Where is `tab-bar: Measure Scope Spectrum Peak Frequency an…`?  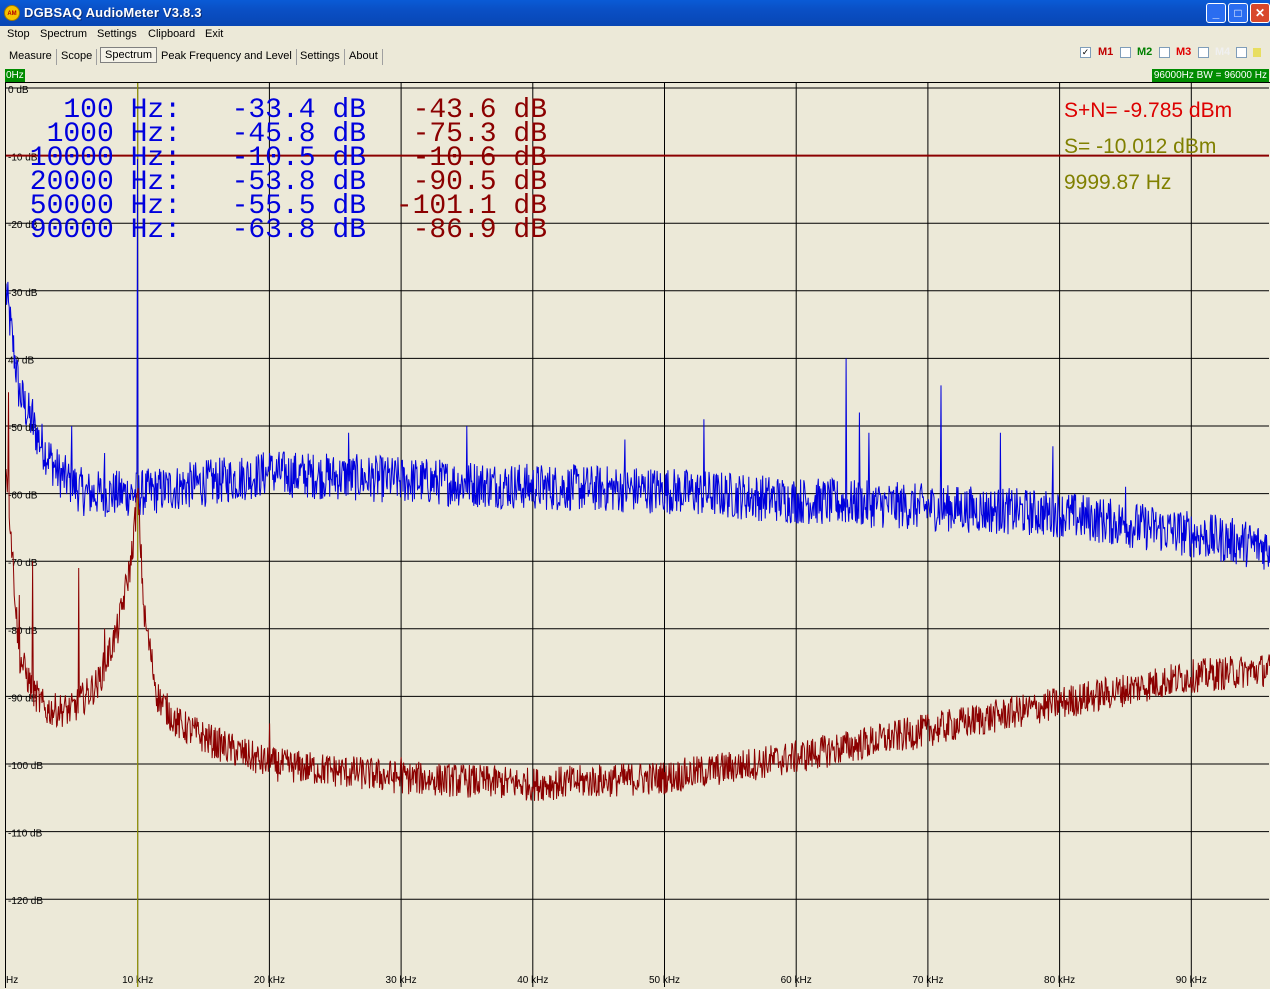 tab-bar: Measure Scope Spectrum Peak Frequency an… is located at coordinates (635, 56).